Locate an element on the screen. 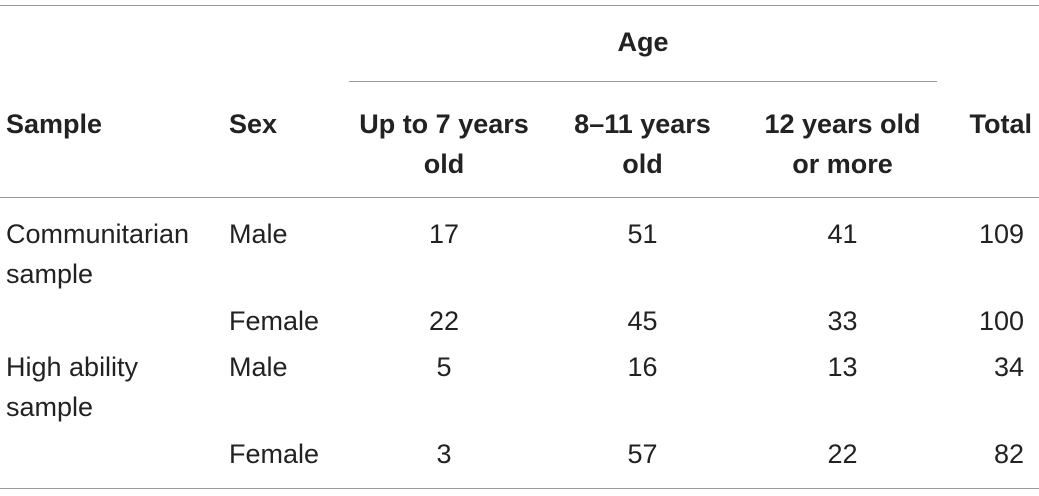  table-row-2-sex: Female is located at coordinates (274, 321).